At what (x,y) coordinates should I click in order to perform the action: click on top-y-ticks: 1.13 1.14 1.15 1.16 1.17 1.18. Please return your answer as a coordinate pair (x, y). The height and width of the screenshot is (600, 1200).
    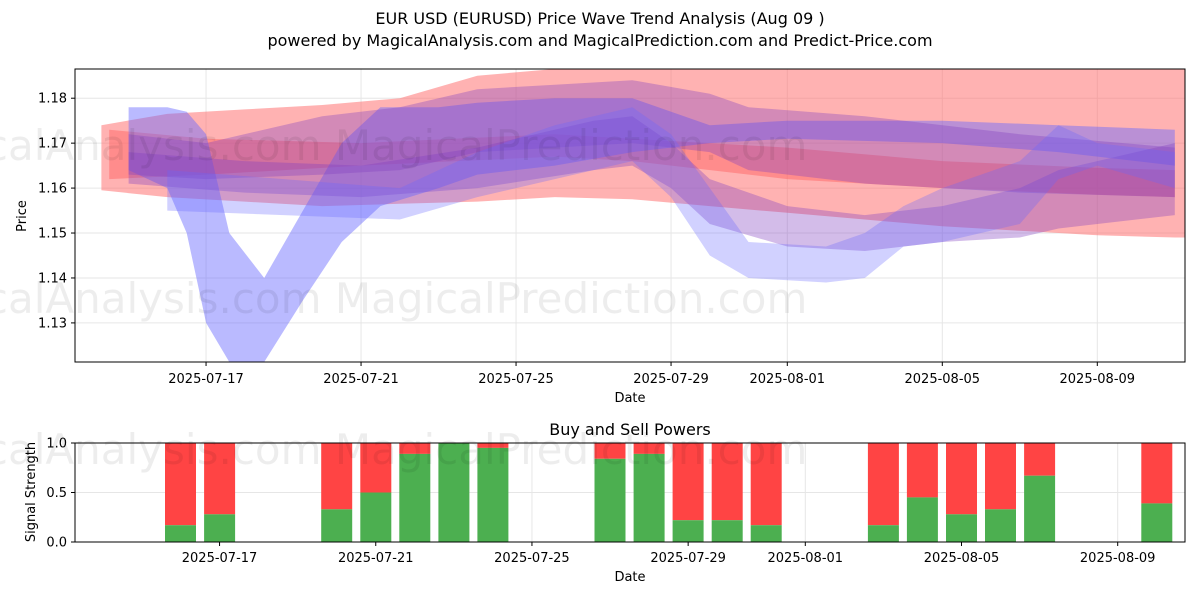
    Looking at the image, I should click on (56, 211).